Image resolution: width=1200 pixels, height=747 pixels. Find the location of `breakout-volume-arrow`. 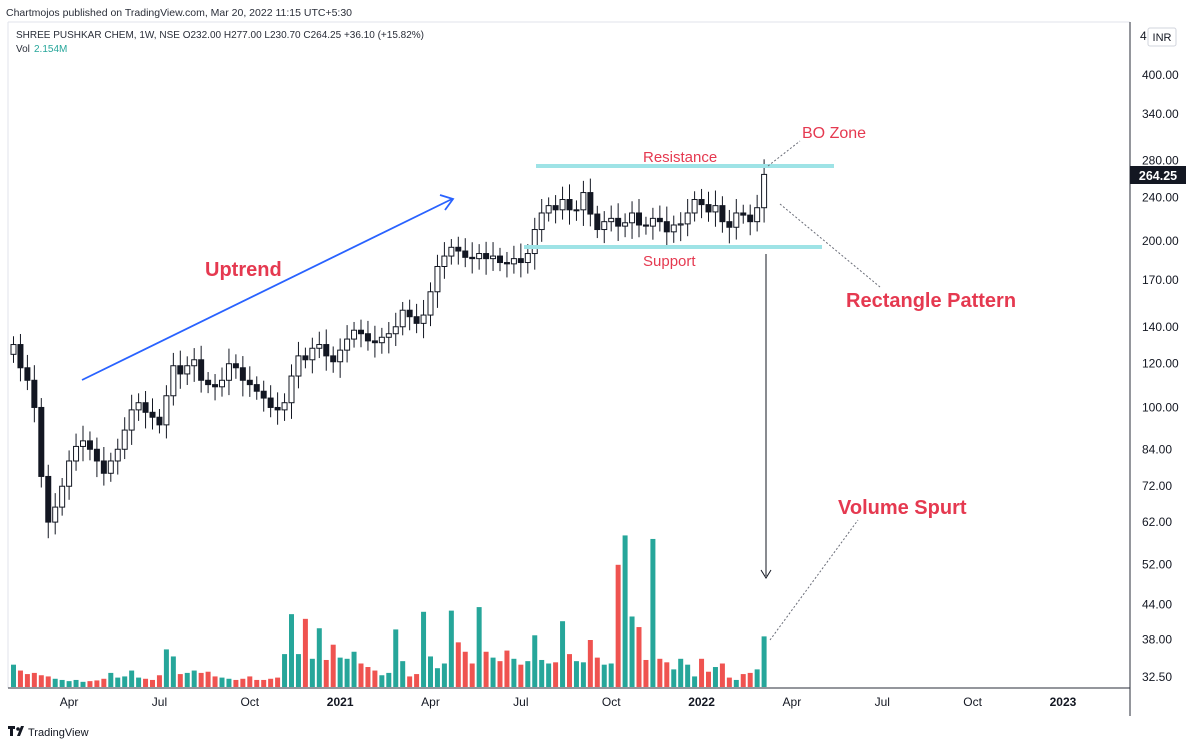

breakout-volume-arrow is located at coordinates (766, 416).